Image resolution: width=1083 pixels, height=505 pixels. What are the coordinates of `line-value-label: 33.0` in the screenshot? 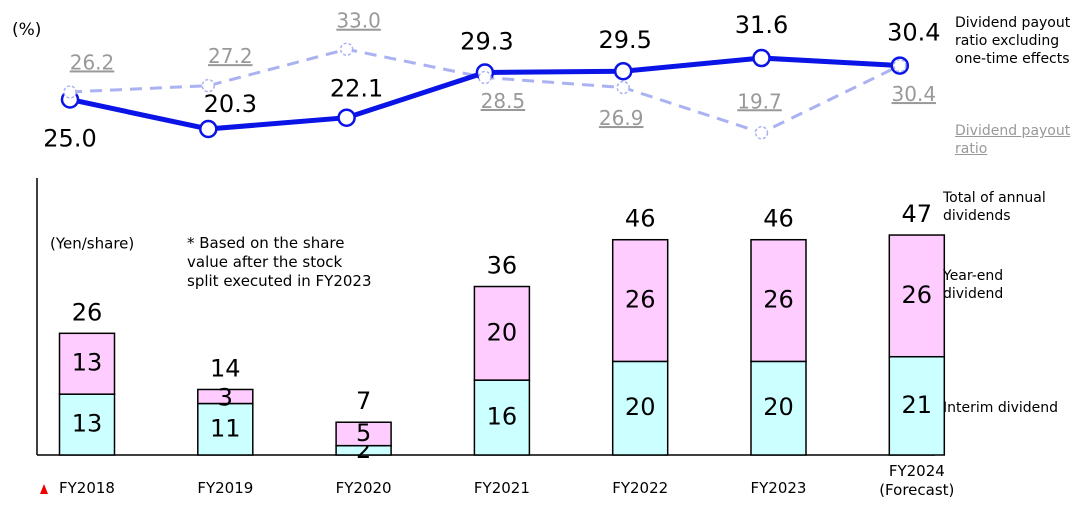 It's located at (358, 21).